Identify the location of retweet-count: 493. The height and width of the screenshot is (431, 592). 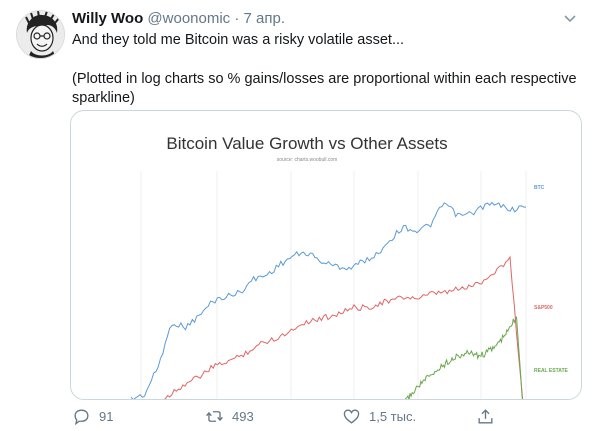
(243, 416).